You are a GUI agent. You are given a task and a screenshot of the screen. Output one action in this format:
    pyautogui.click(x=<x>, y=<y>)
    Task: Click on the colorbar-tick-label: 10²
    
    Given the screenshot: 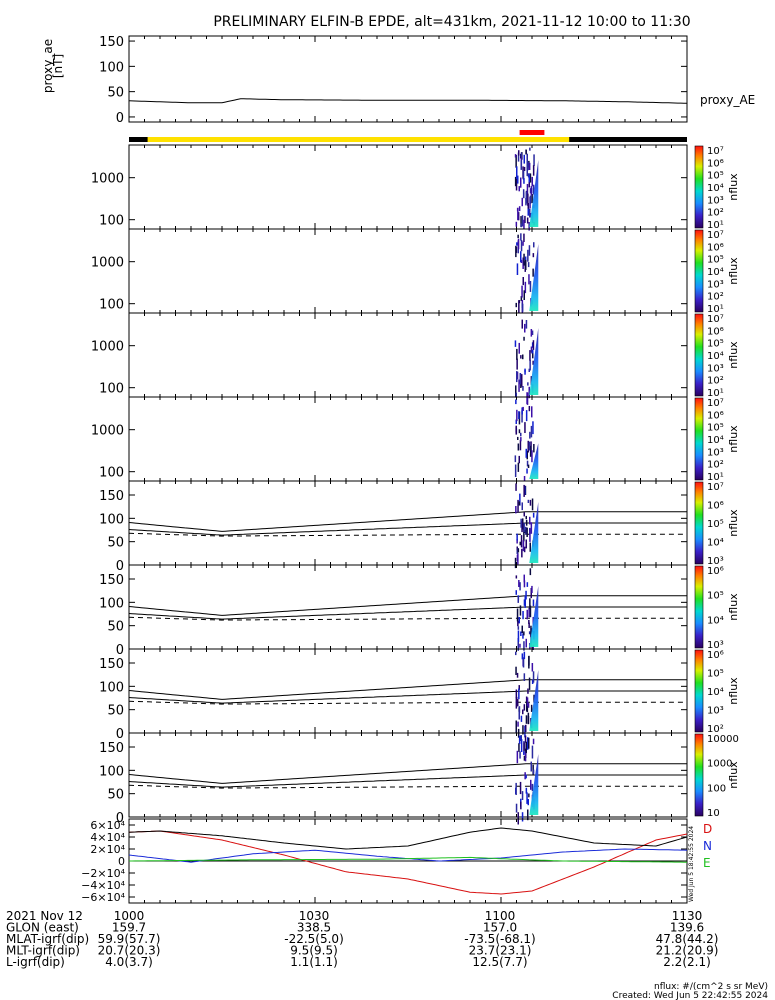 What is the action you would take?
    pyautogui.click(x=715, y=465)
    